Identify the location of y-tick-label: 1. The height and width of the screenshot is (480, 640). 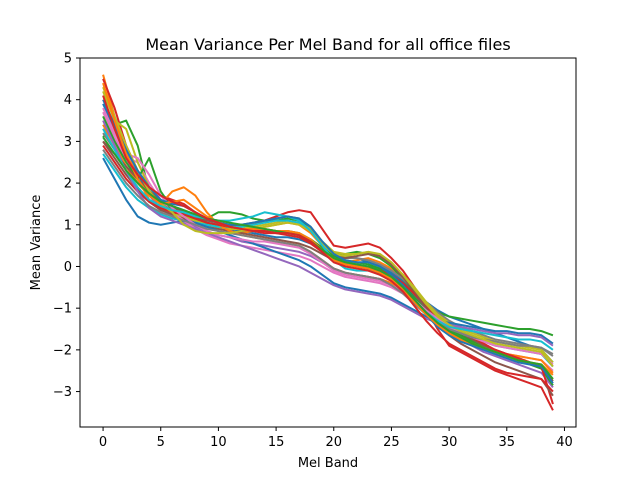
(68, 225).